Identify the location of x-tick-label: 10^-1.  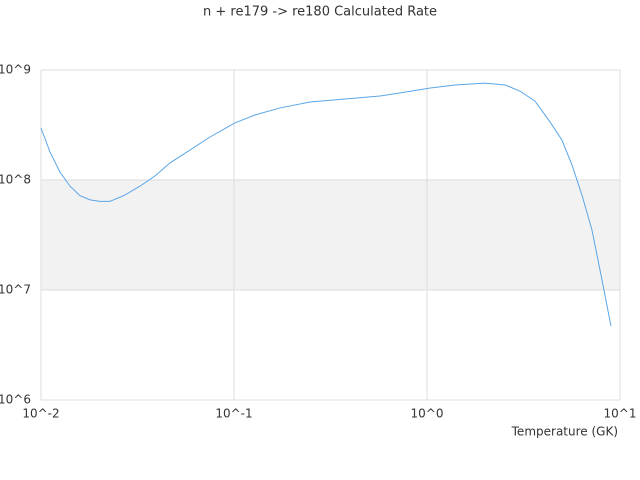
(233, 414).